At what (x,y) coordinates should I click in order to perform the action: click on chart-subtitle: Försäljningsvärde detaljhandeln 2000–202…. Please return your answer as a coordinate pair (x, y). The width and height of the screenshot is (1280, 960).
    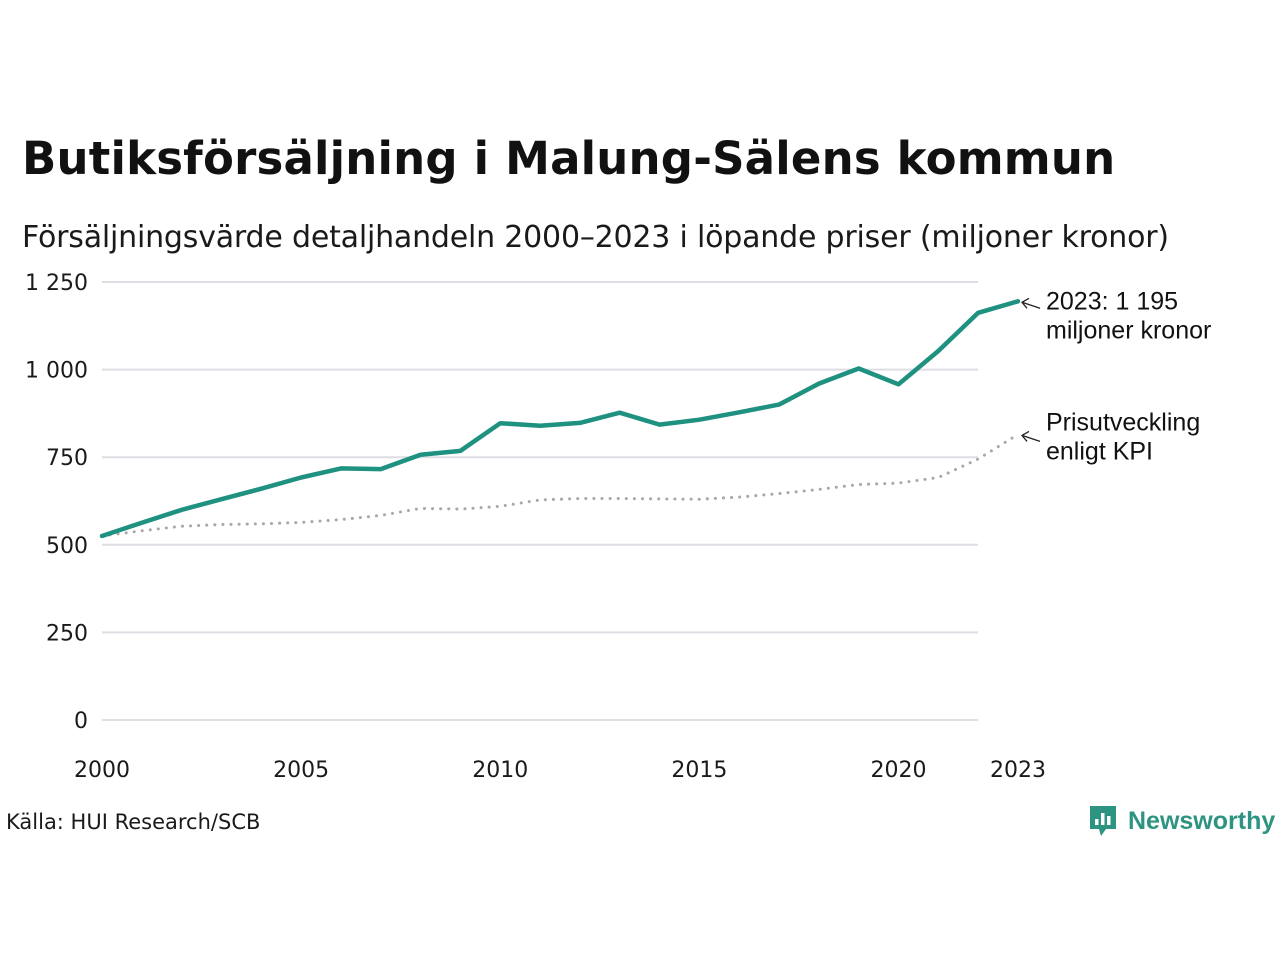
    Looking at the image, I should click on (595, 237).